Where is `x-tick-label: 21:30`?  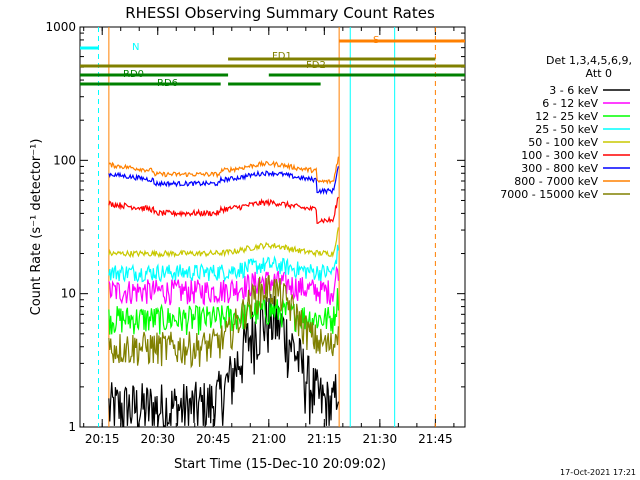
x-tick-label: 21:30 is located at coordinates (380, 439).